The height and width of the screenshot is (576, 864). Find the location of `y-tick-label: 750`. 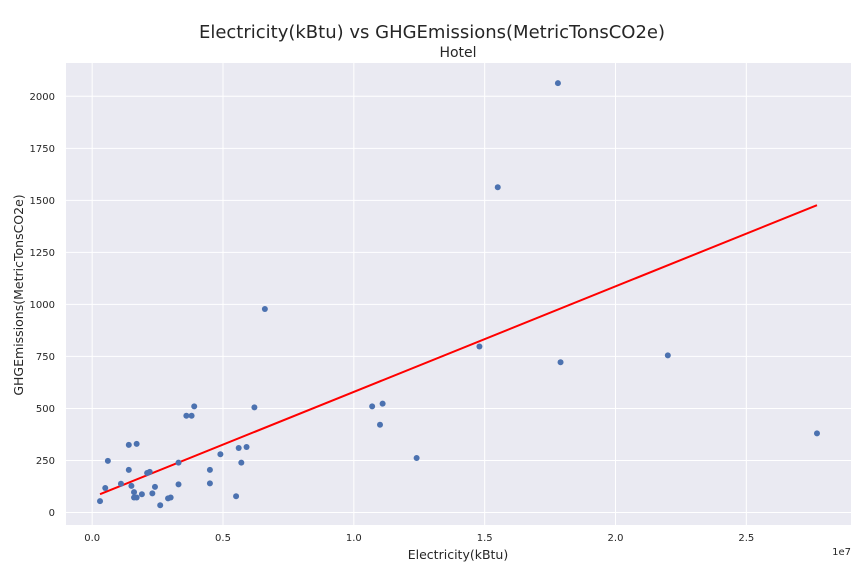

y-tick-label: 750 is located at coordinates (45, 357).